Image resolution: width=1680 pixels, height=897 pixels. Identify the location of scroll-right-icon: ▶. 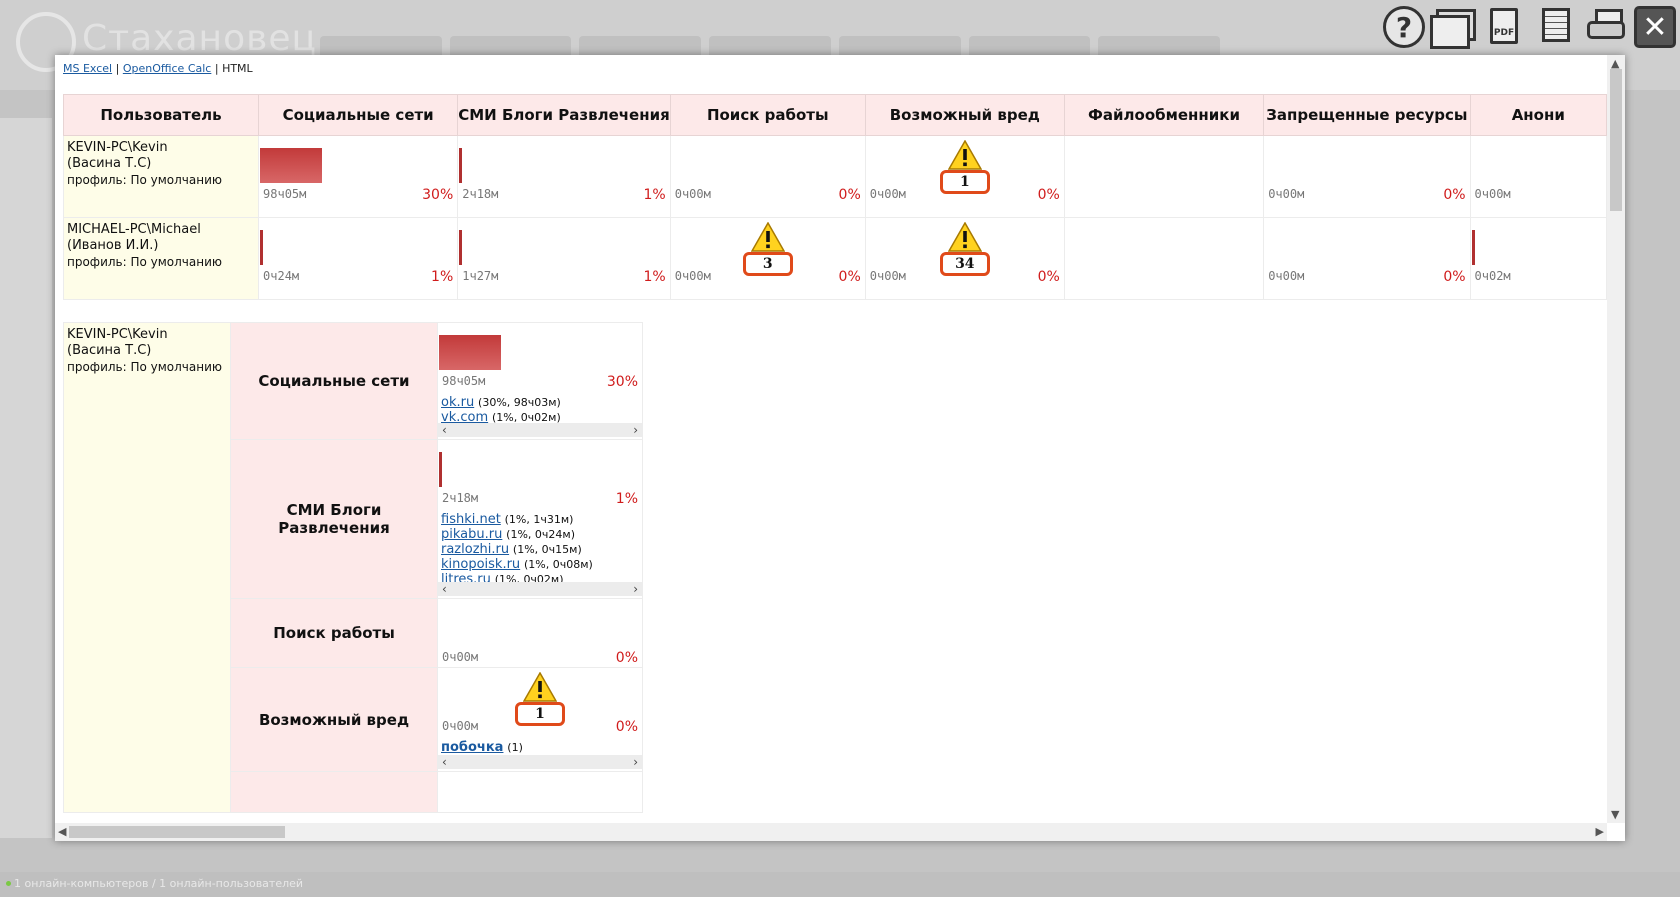
(1599, 831).